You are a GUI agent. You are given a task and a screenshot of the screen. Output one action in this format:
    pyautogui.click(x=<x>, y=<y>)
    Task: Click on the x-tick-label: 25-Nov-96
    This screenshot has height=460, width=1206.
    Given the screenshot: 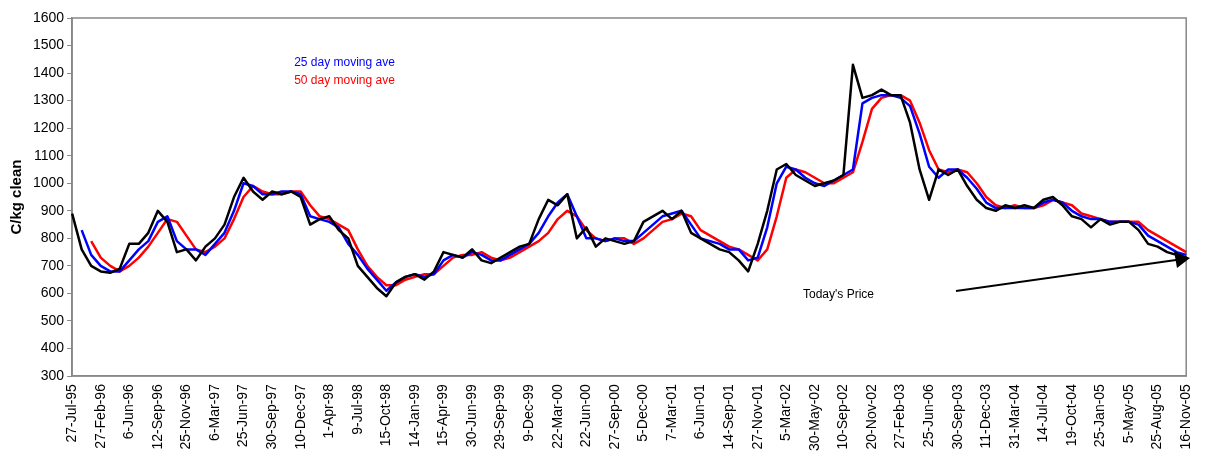 What is the action you would take?
    pyautogui.click(x=185, y=416)
    